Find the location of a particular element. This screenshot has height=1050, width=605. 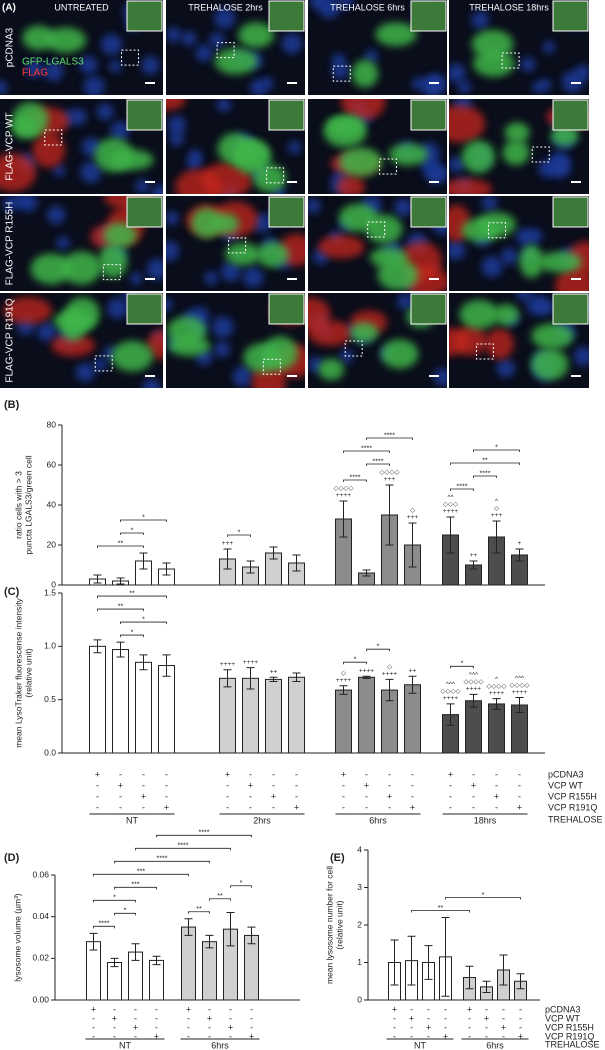

group-label: NT is located at coordinates (125, 1045).